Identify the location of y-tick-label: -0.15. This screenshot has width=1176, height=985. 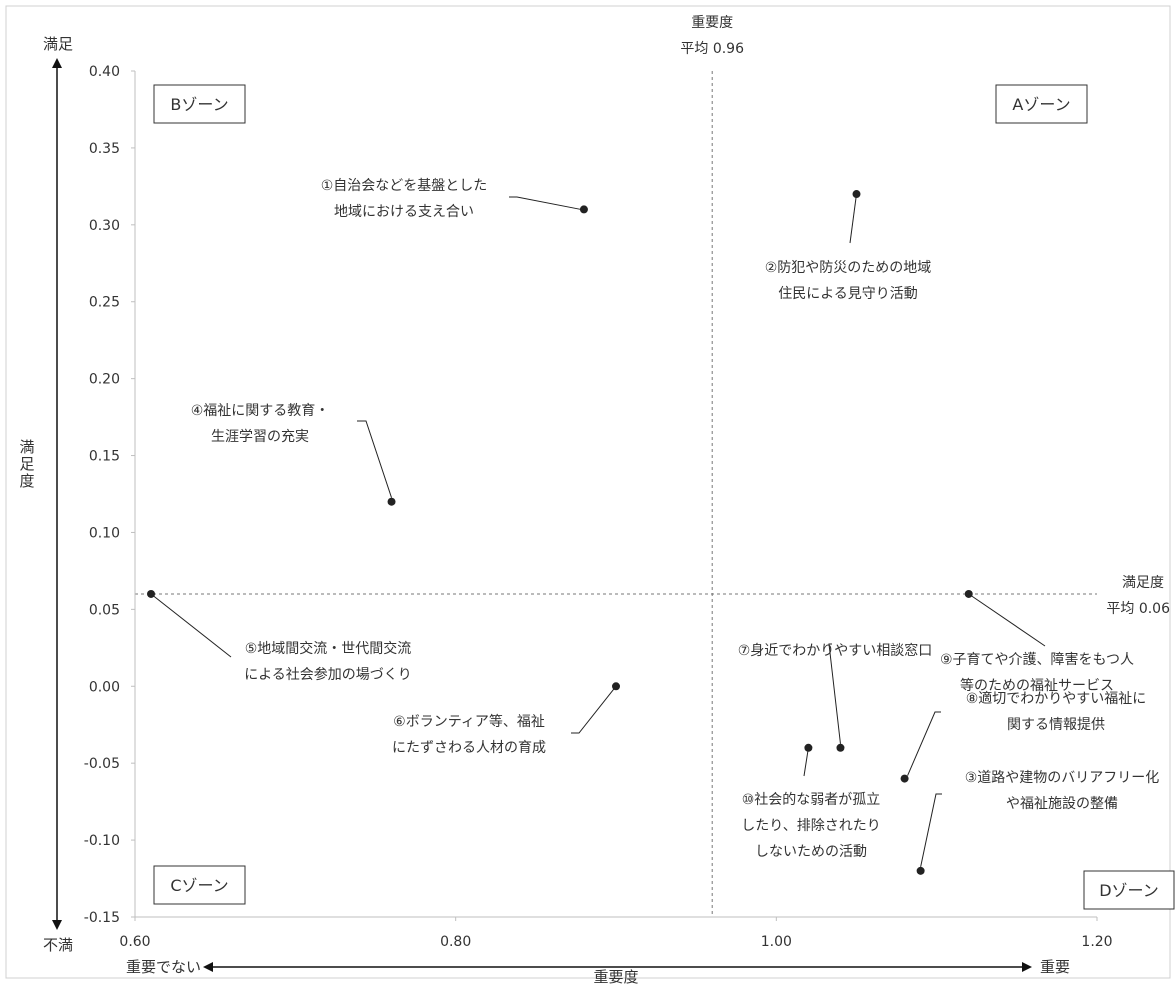
(102, 918).